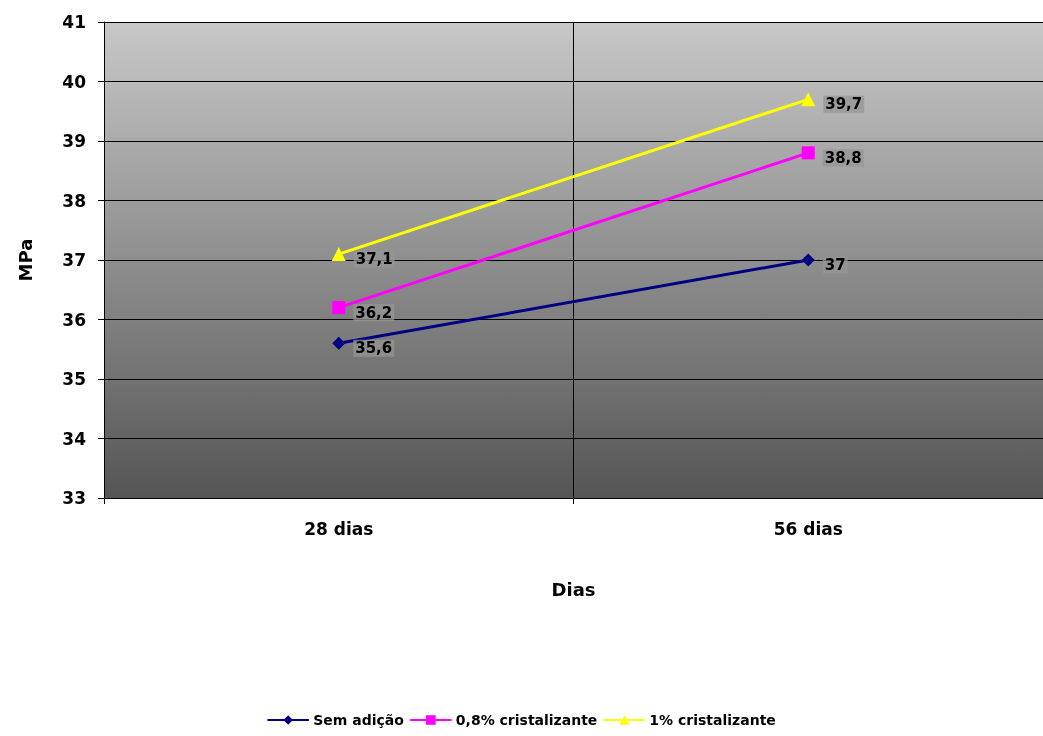 This screenshot has height=736, width=1043. What do you see at coordinates (74, 141) in the screenshot?
I see `y-tick-label: 39` at bounding box center [74, 141].